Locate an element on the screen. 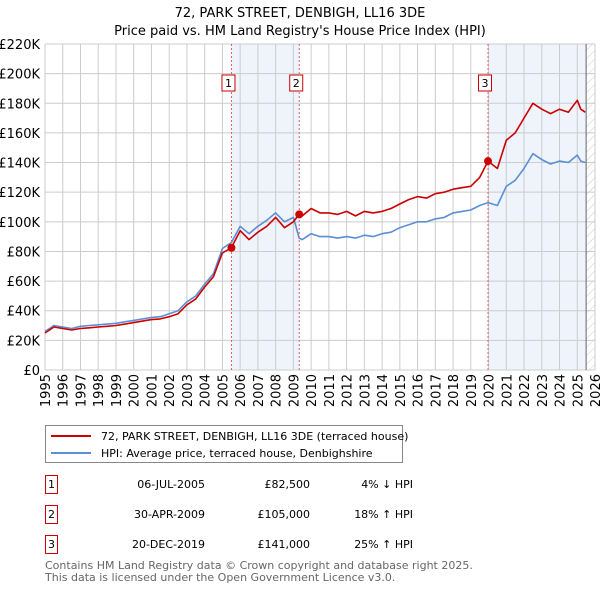  x-tick-label: 2001 is located at coordinates (152, 390).